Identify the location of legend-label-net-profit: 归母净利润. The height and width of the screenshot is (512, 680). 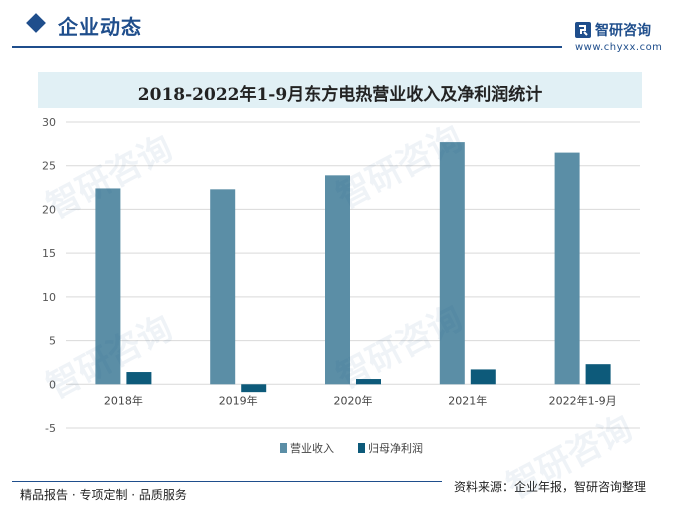
(395, 448).